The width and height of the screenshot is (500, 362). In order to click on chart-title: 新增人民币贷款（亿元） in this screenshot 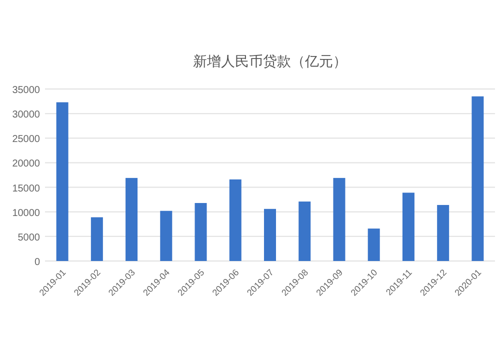, I will do `click(270, 61)`.